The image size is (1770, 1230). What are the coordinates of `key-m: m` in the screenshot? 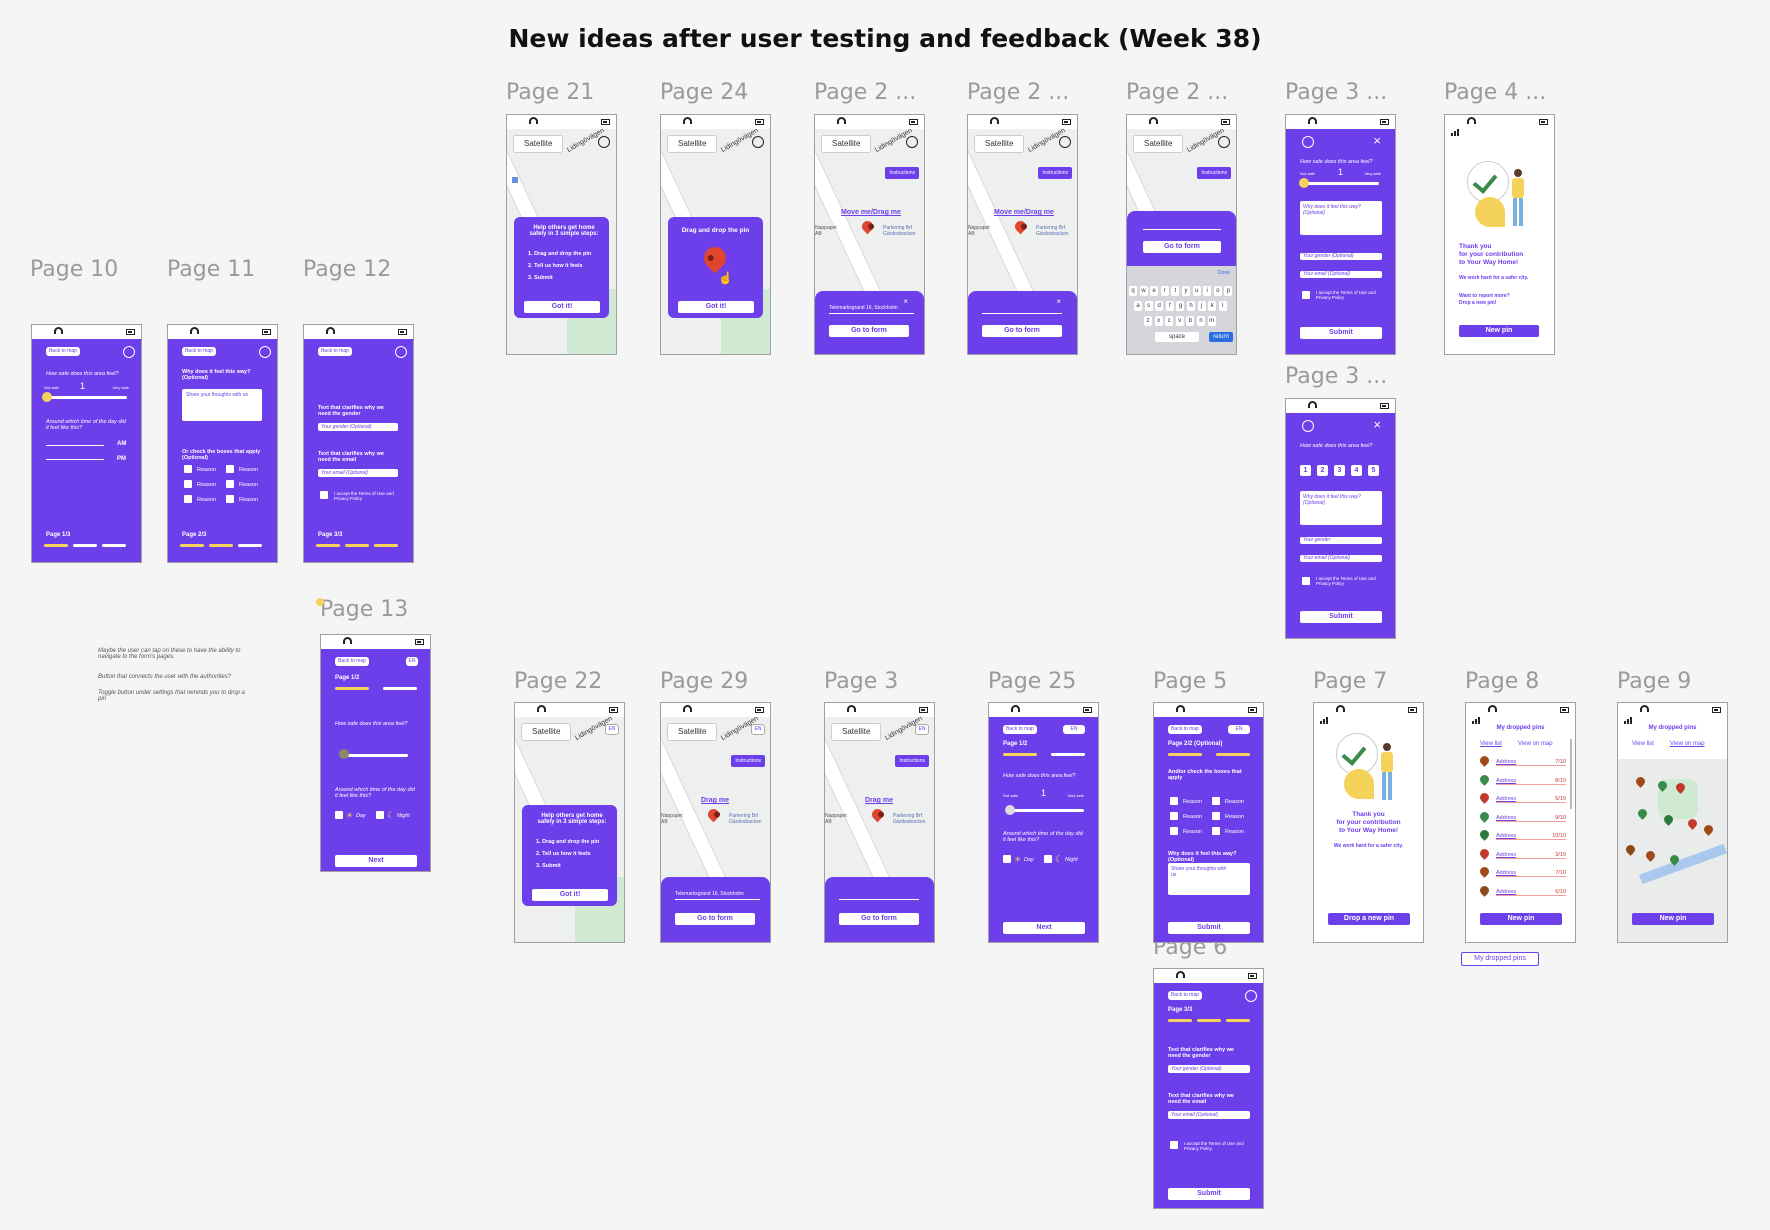 It's located at (1211, 321).